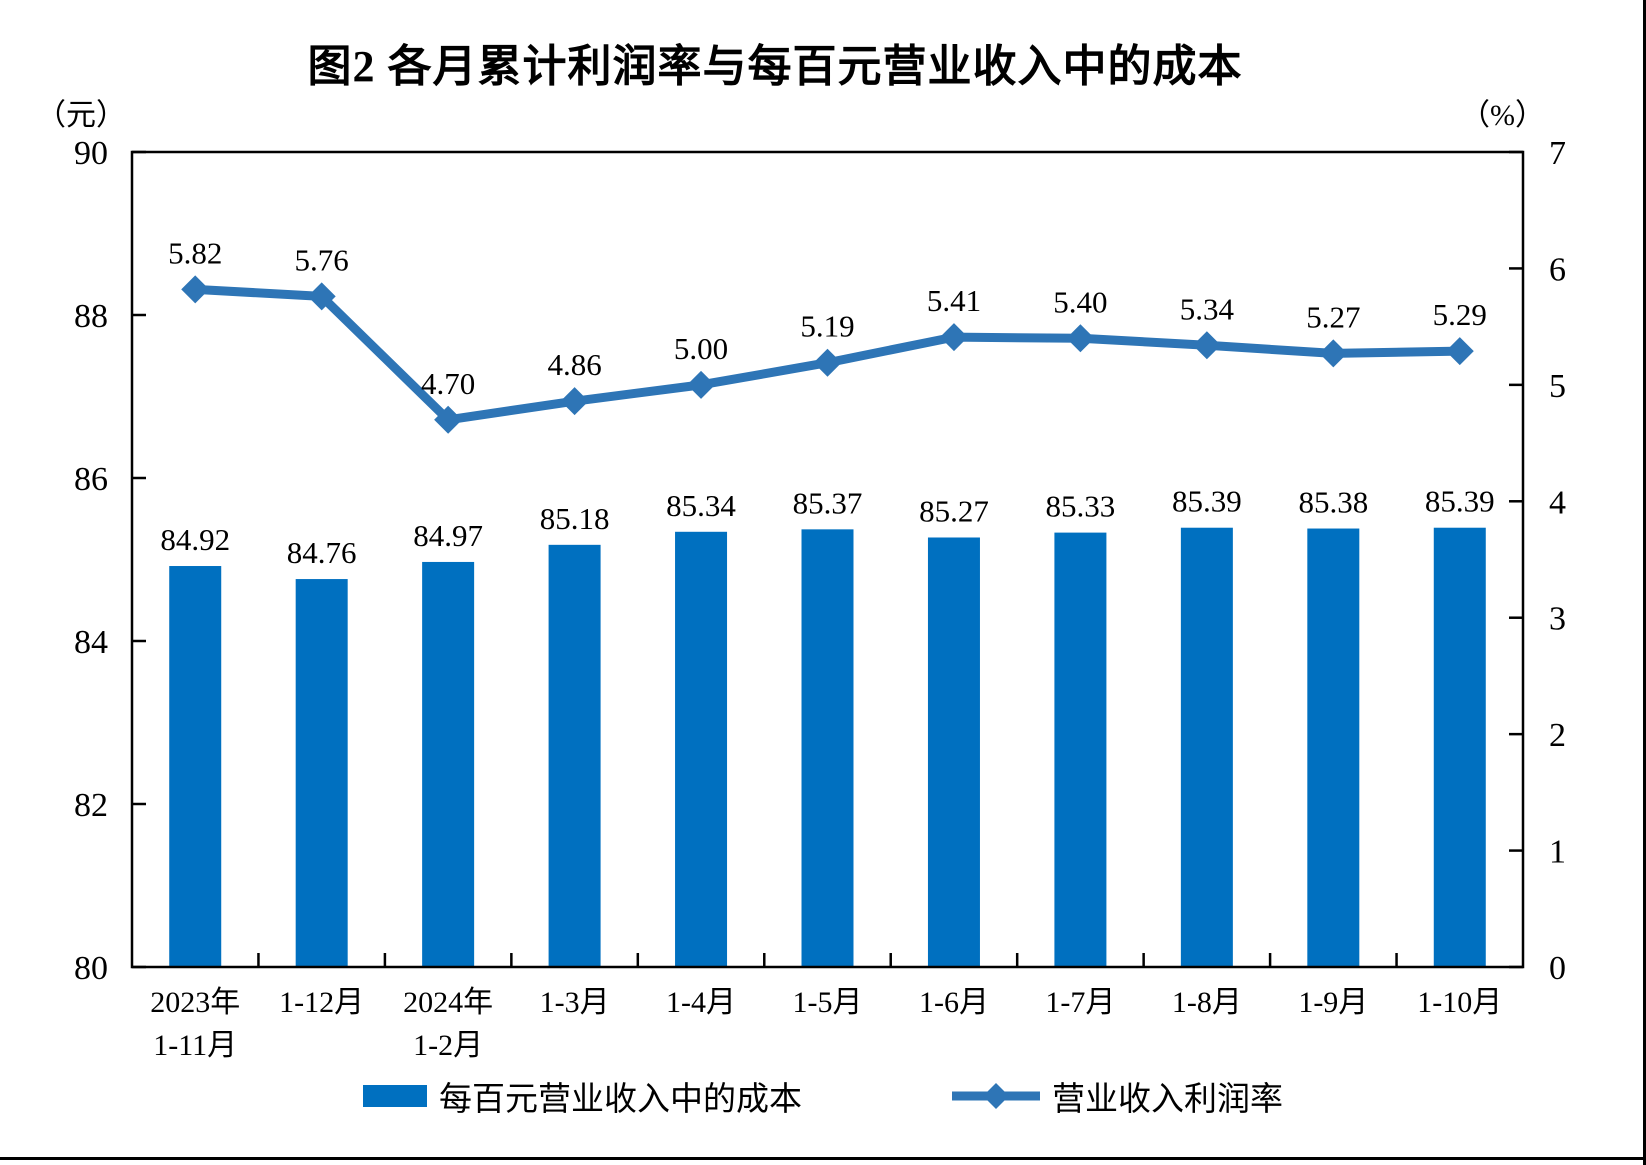 The width and height of the screenshot is (1646, 1165). I want to click on line-value-label: 5.82, so click(195, 252).